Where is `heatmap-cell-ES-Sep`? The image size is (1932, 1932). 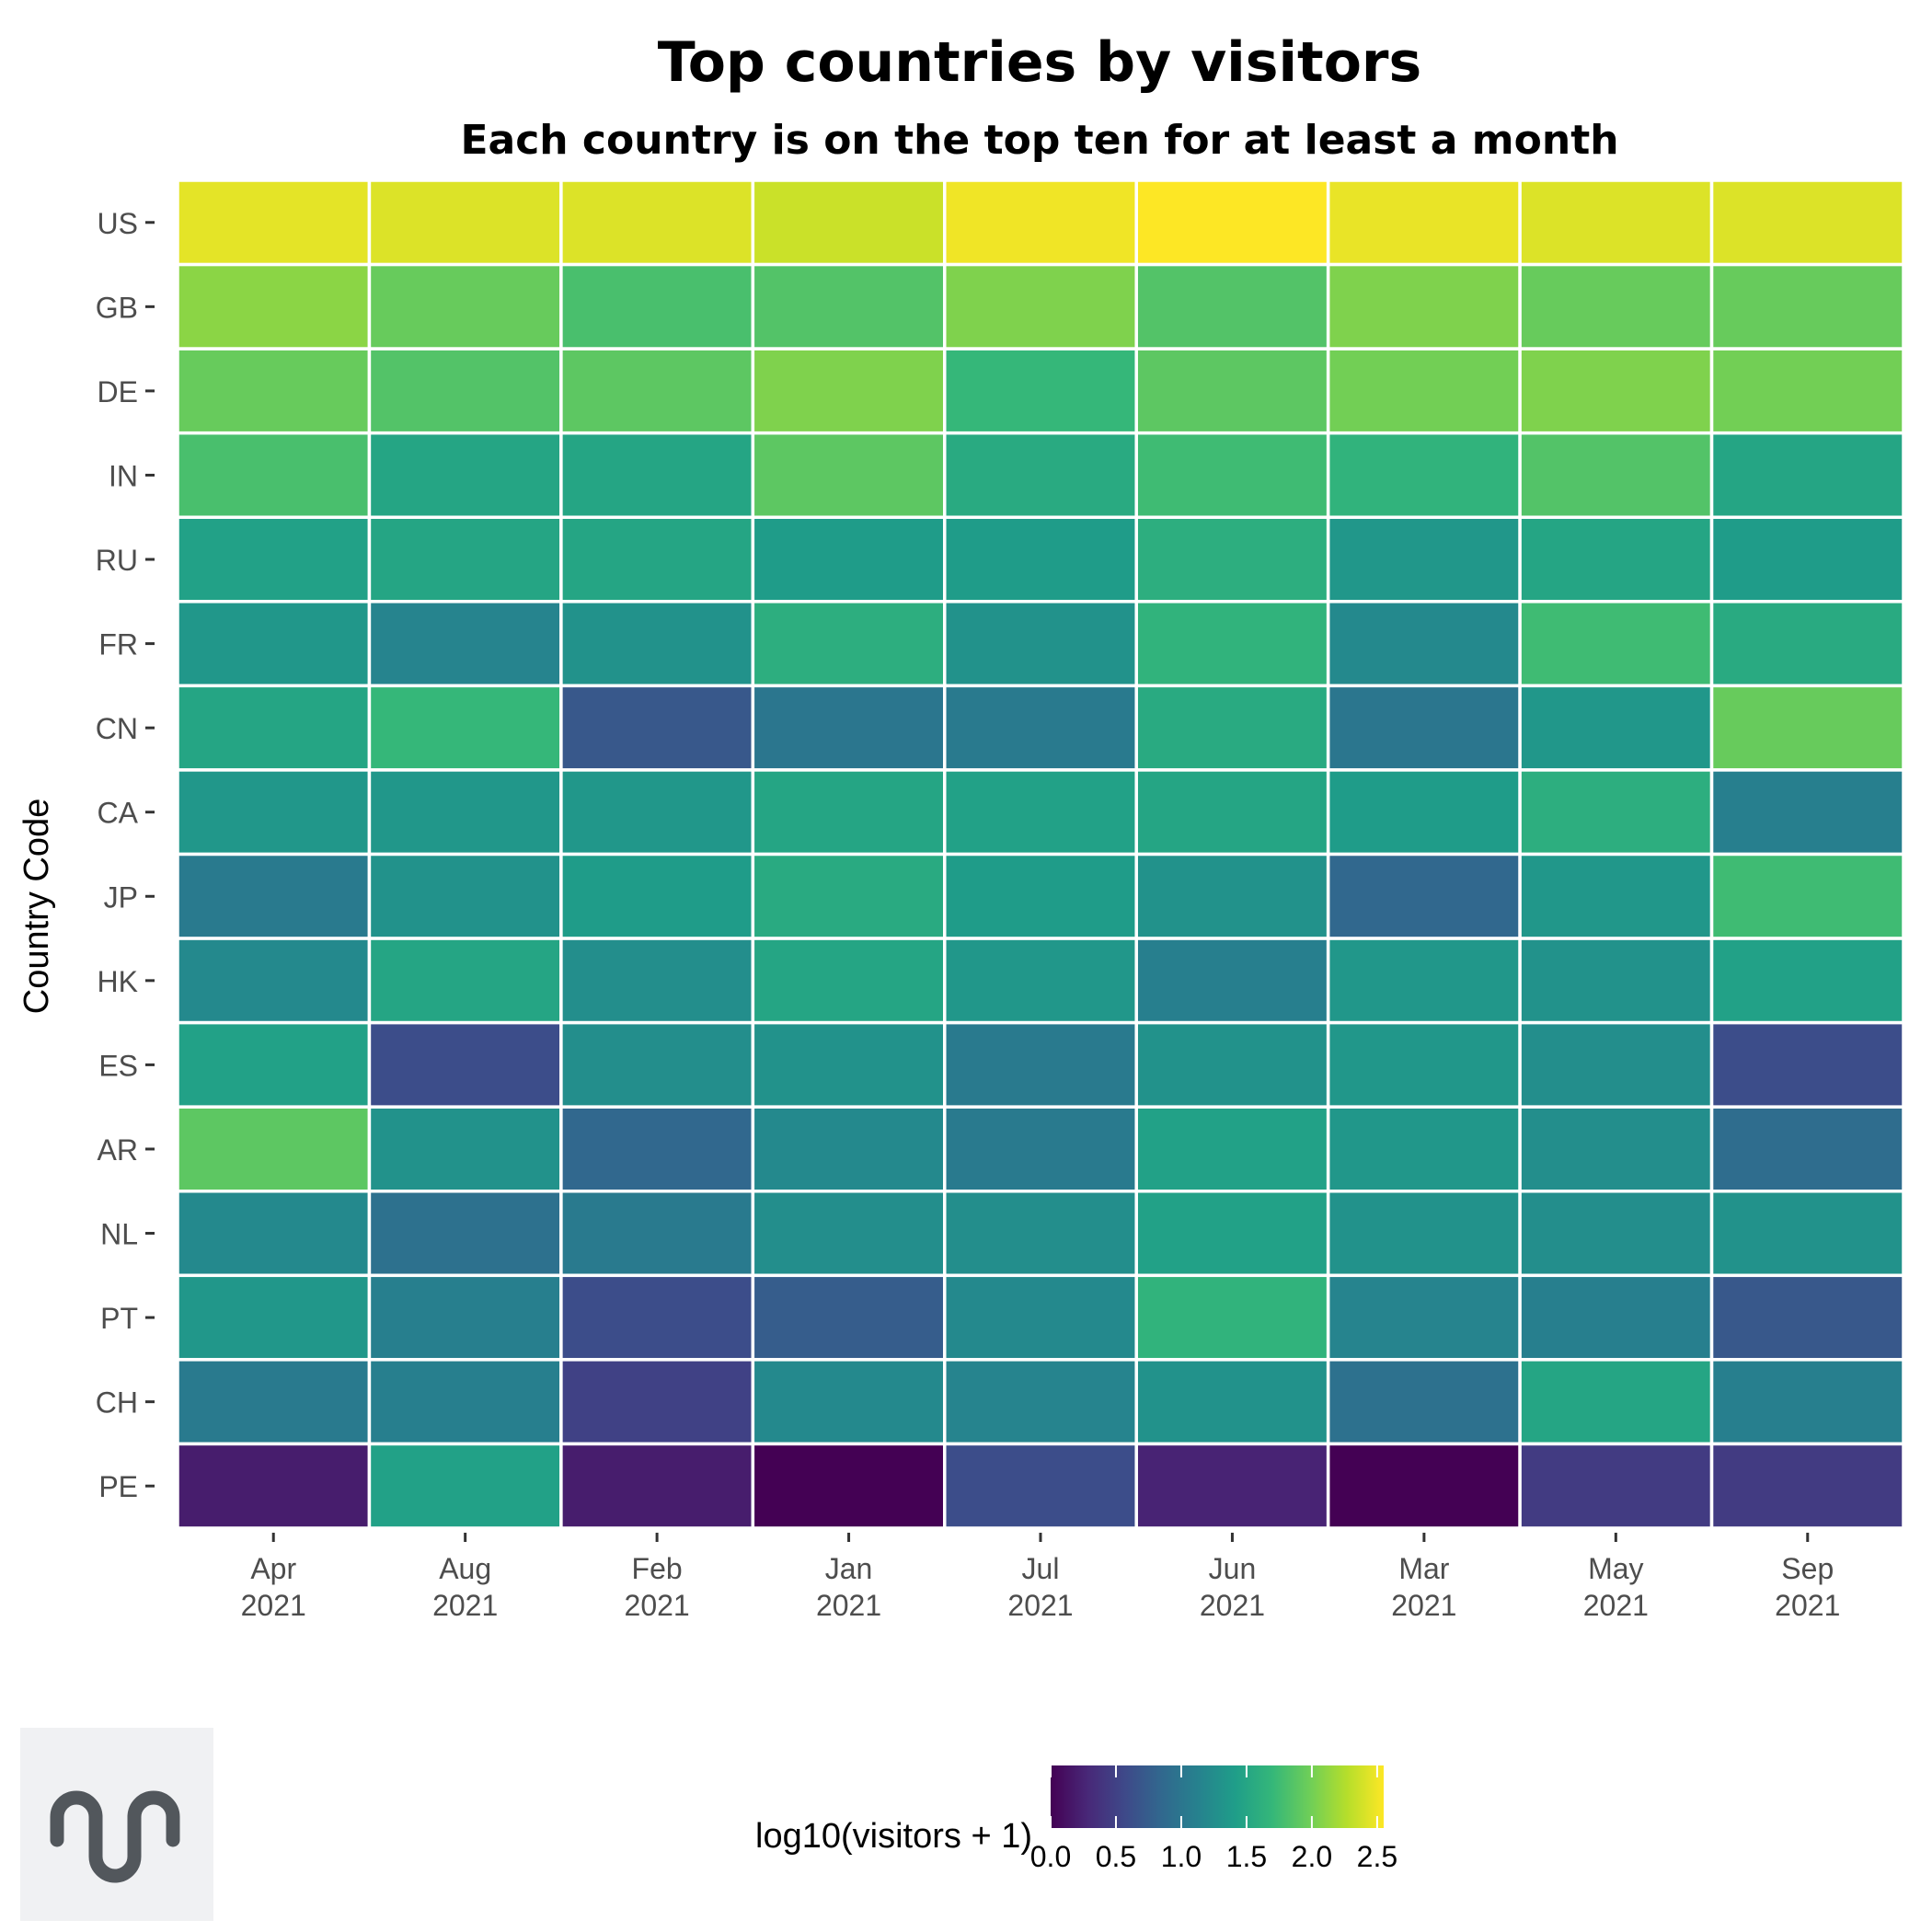
heatmap-cell-ES-Sep is located at coordinates (1807, 1064).